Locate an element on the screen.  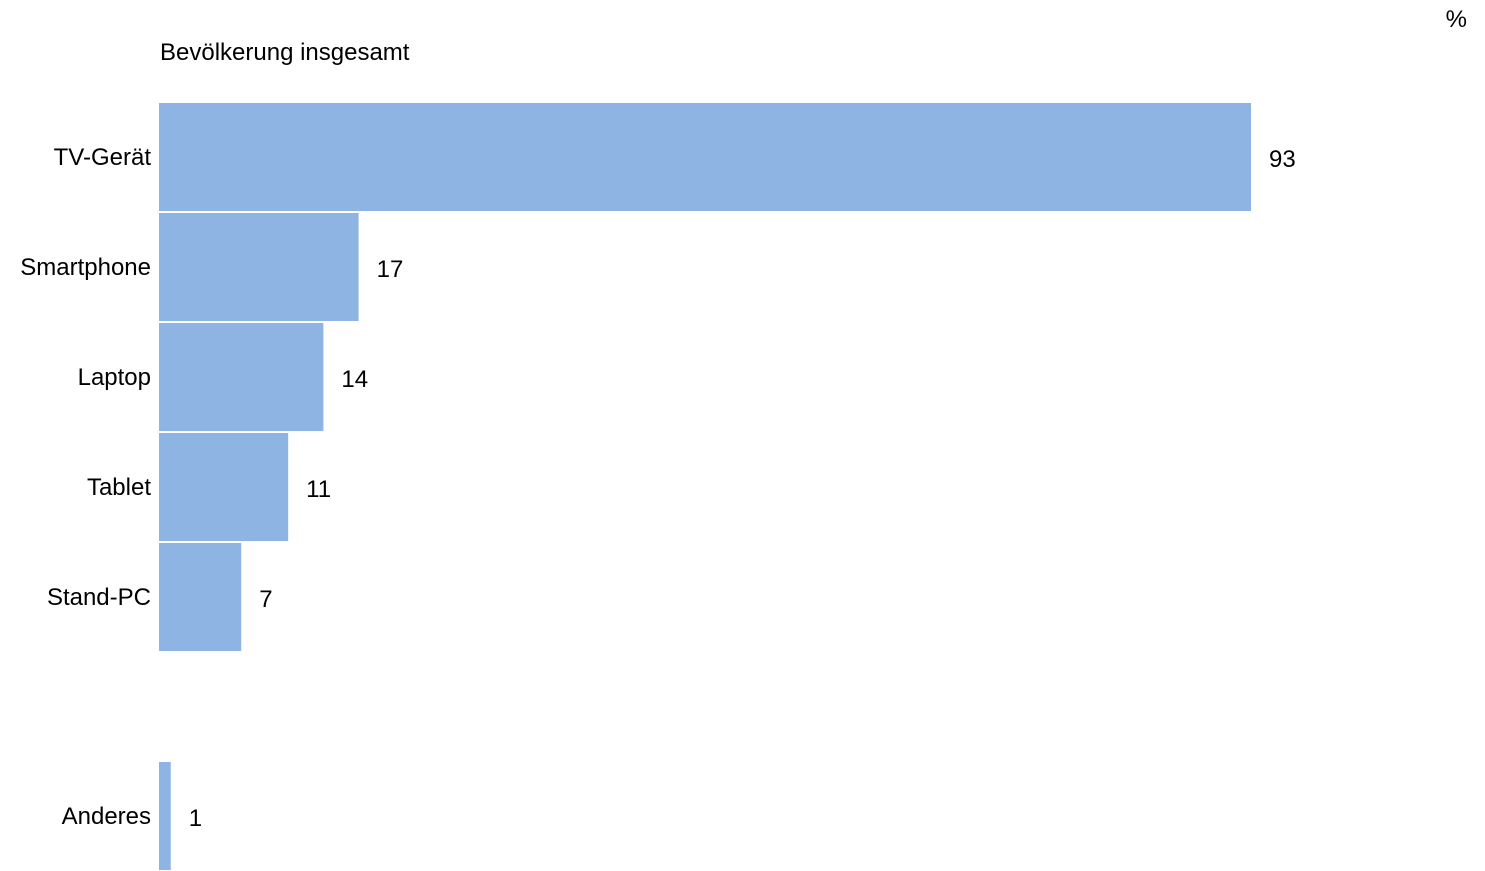
value-label: 17 is located at coordinates (390, 269).